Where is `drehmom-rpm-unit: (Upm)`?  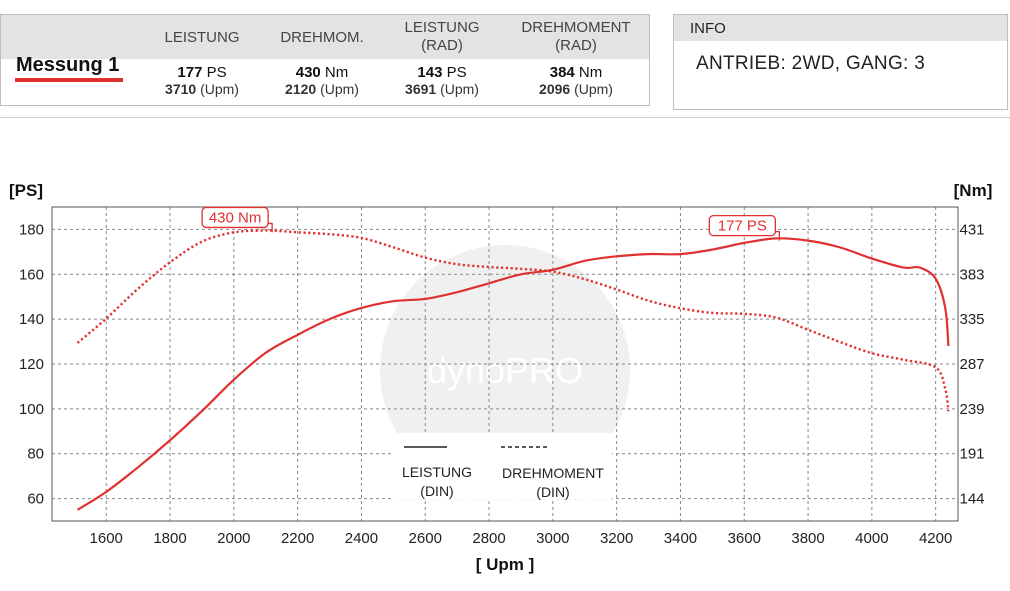
drehmom-rpm-unit: (Upm) is located at coordinates (337, 89).